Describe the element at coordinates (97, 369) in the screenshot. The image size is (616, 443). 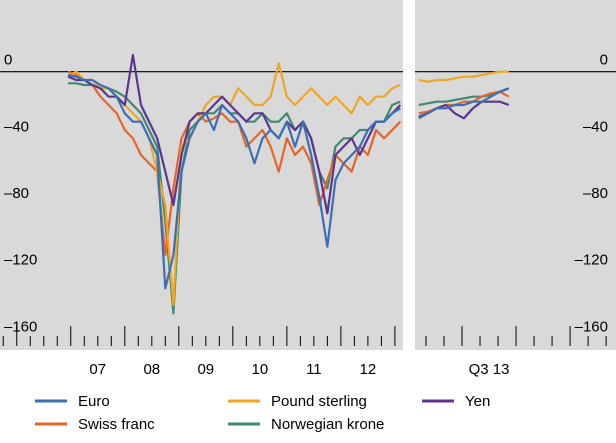
I see `x-tick-label: 07` at that location.